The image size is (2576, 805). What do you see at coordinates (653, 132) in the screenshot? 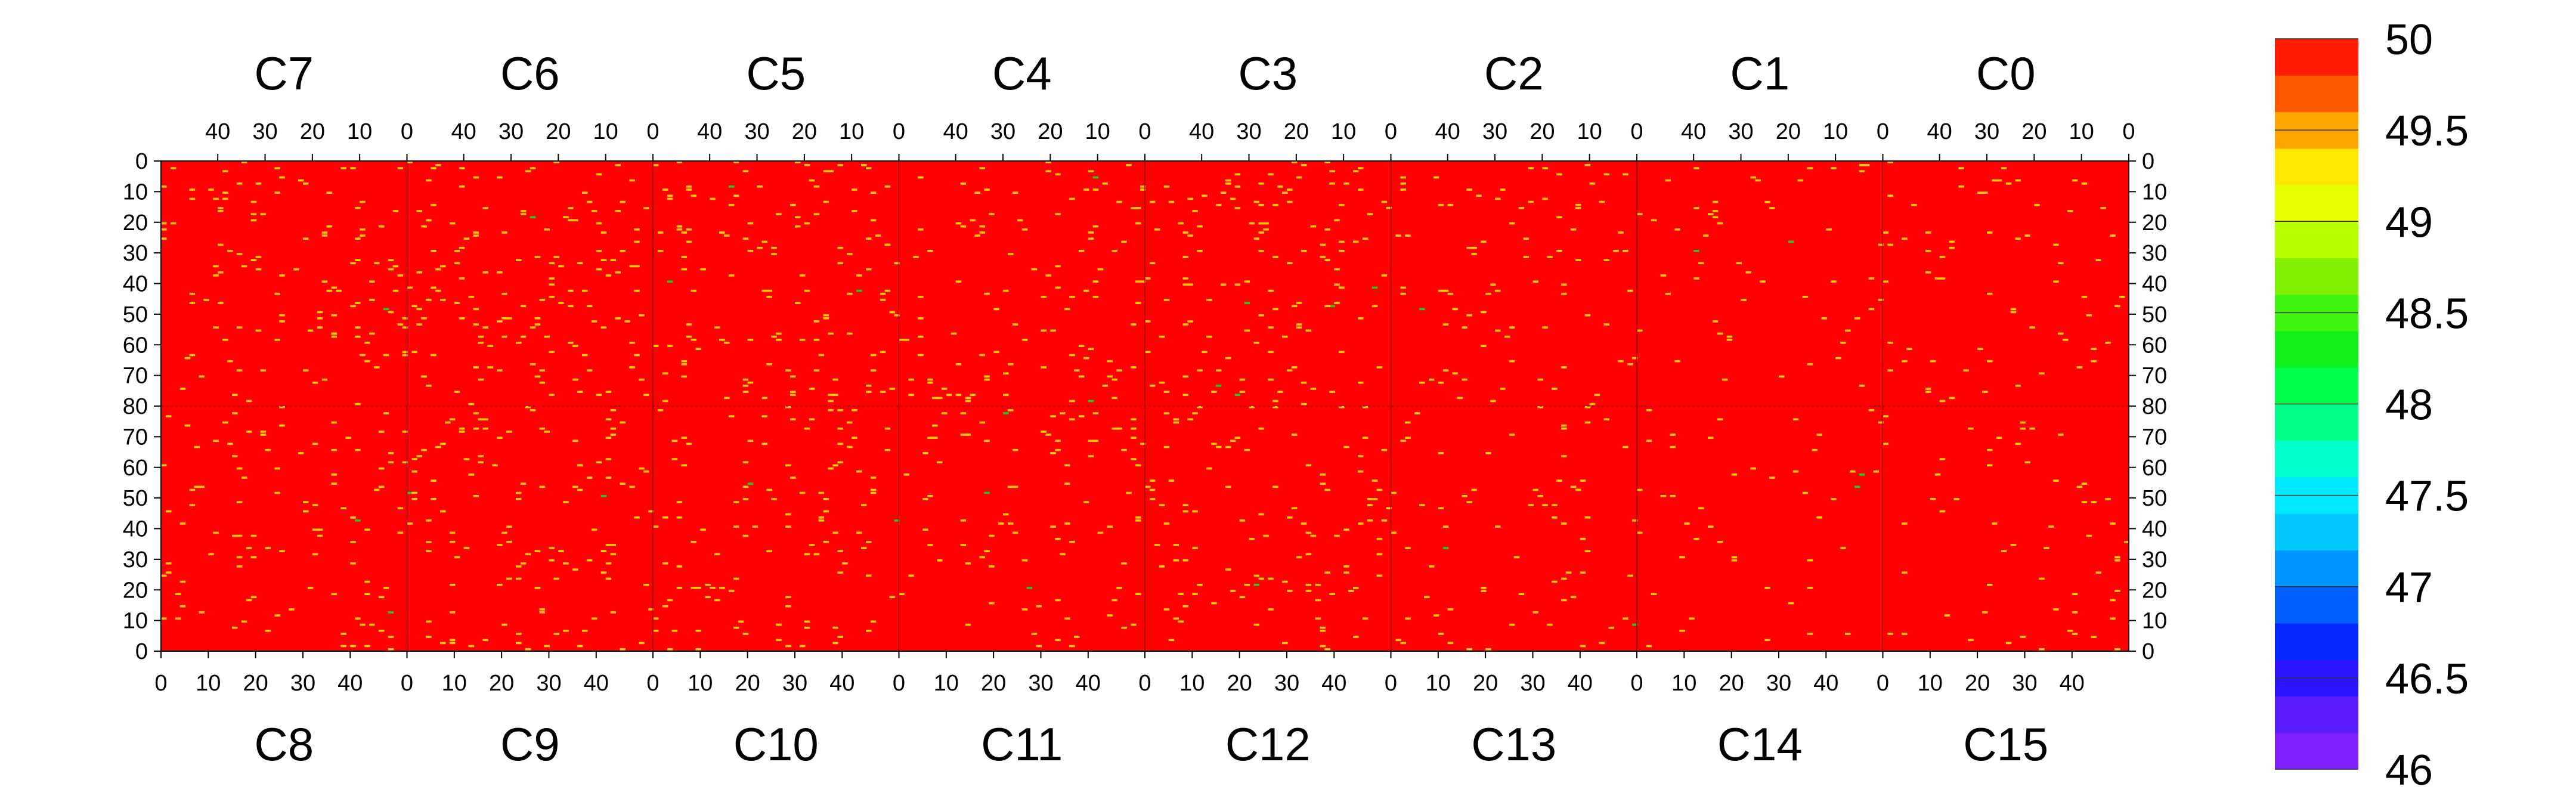
I see `top-x-tick-label: 0` at bounding box center [653, 132].